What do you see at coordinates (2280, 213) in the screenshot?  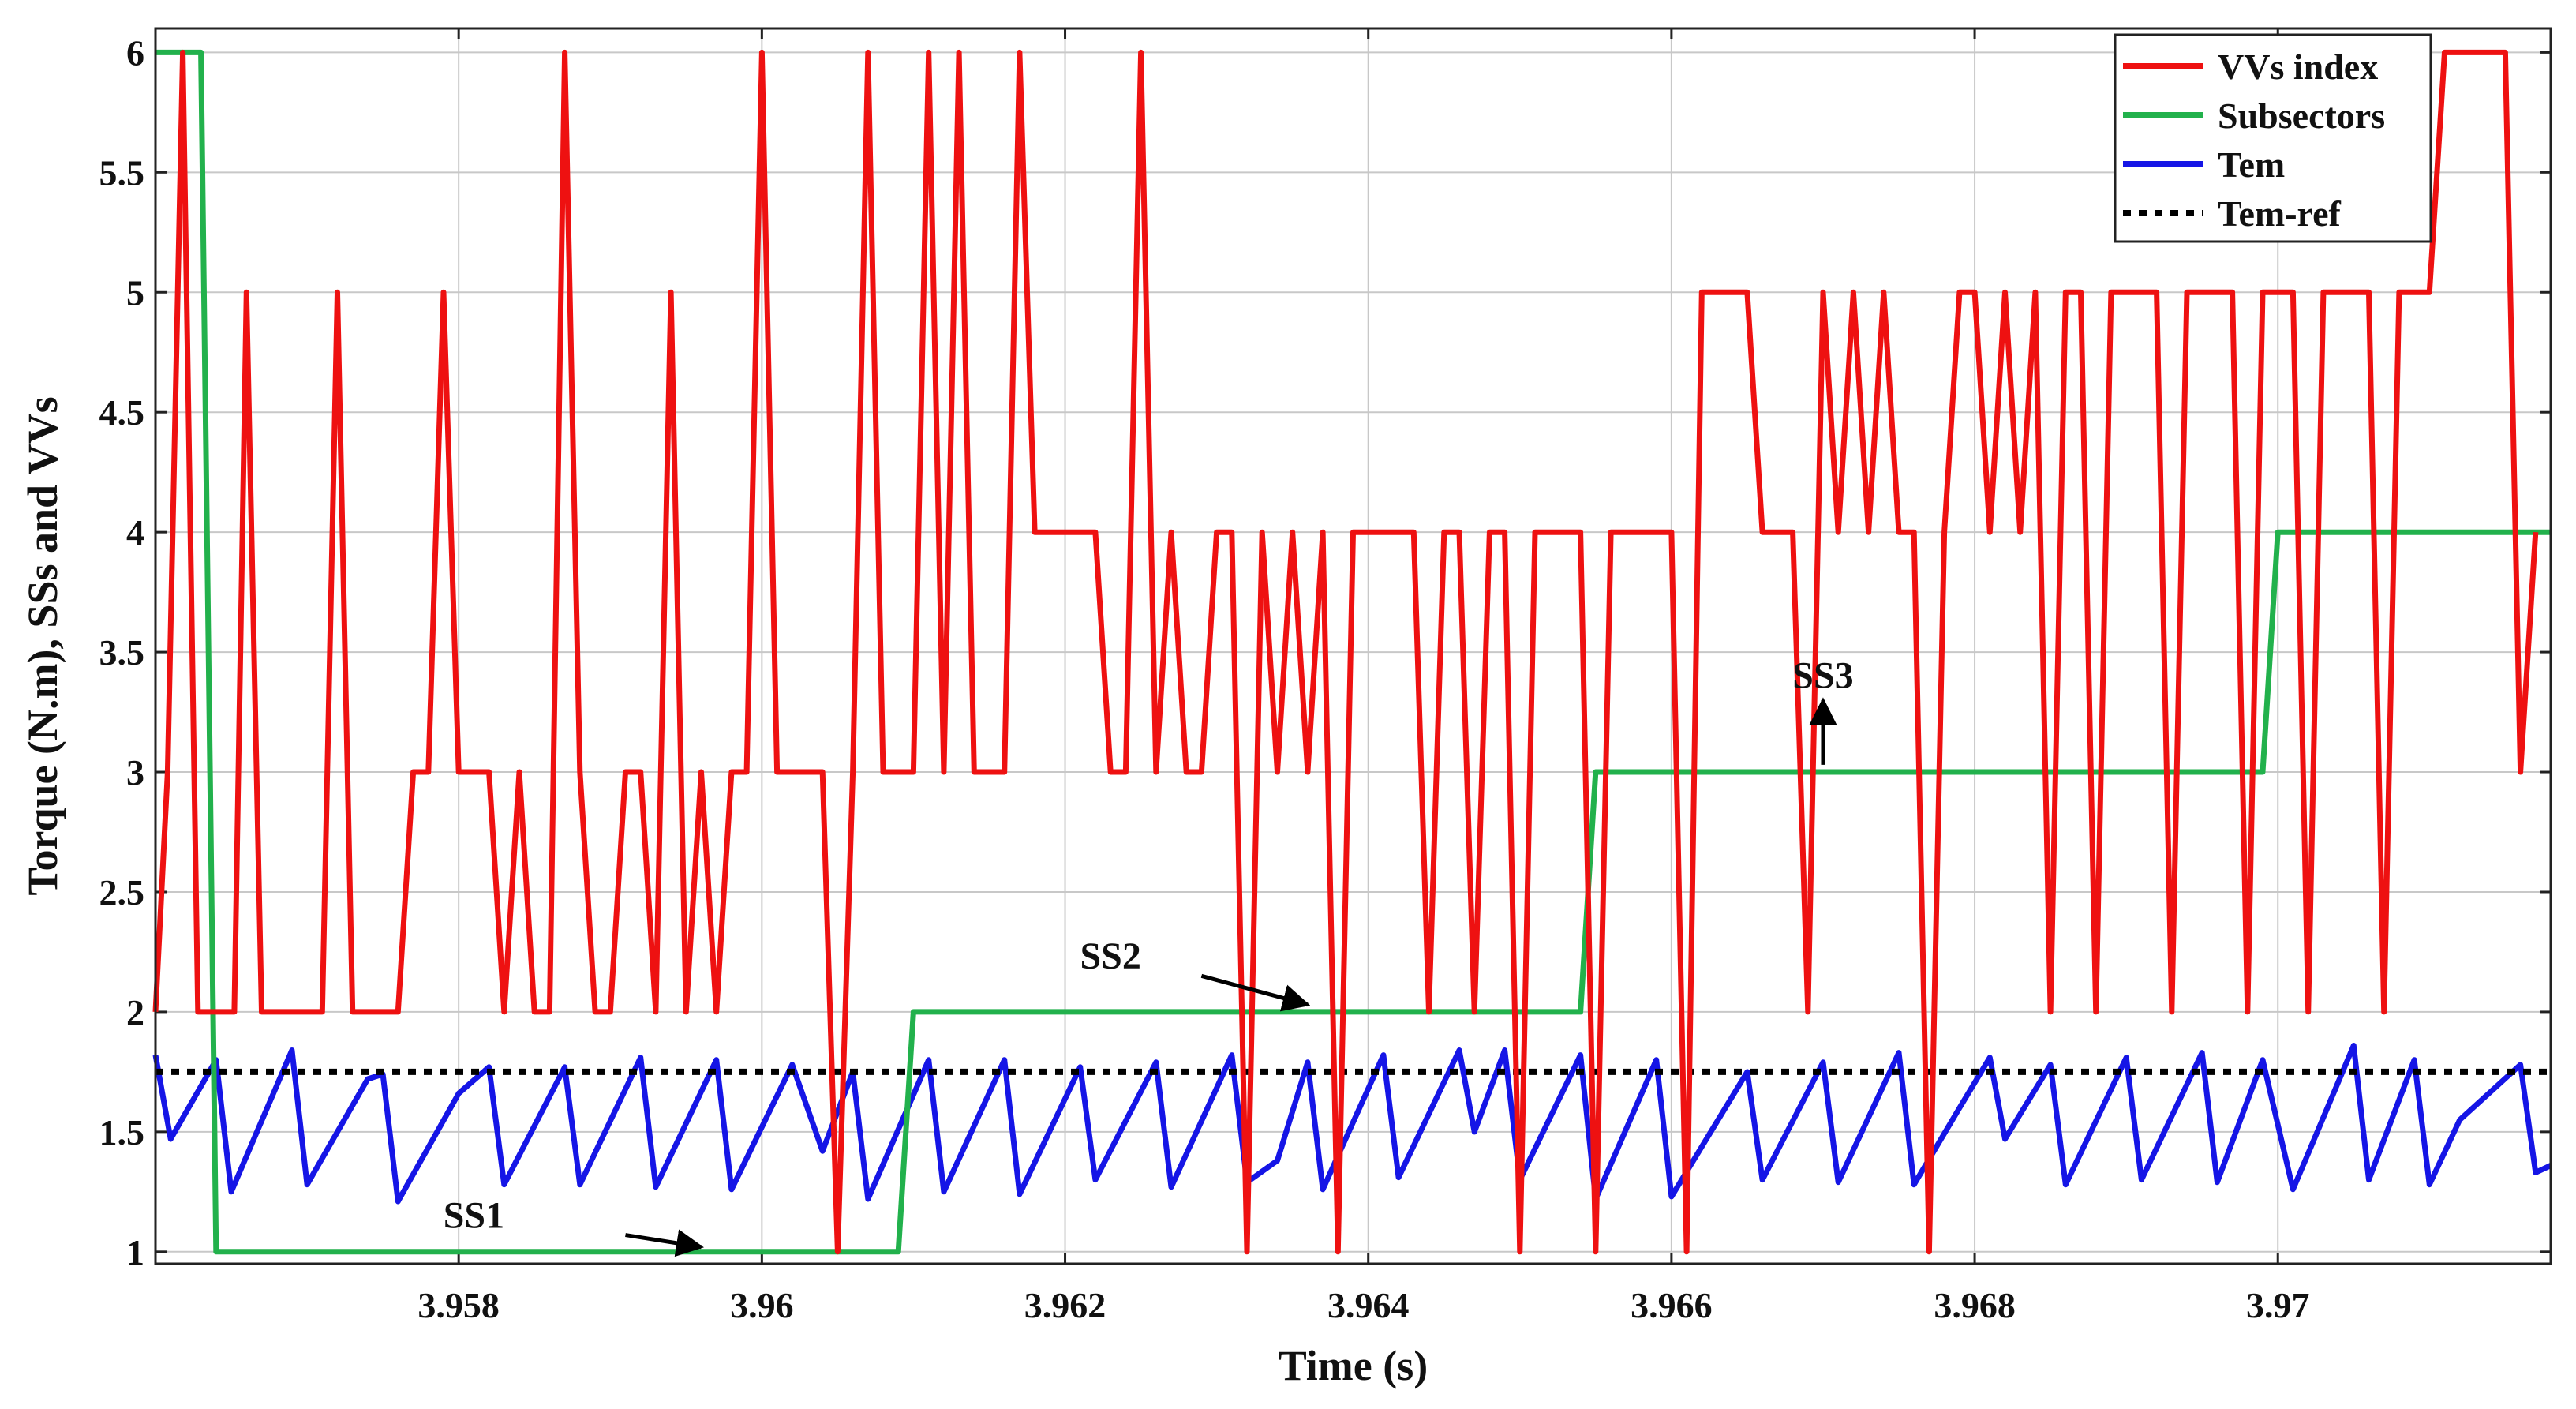 I see `legend-label: Tem-ref` at bounding box center [2280, 213].